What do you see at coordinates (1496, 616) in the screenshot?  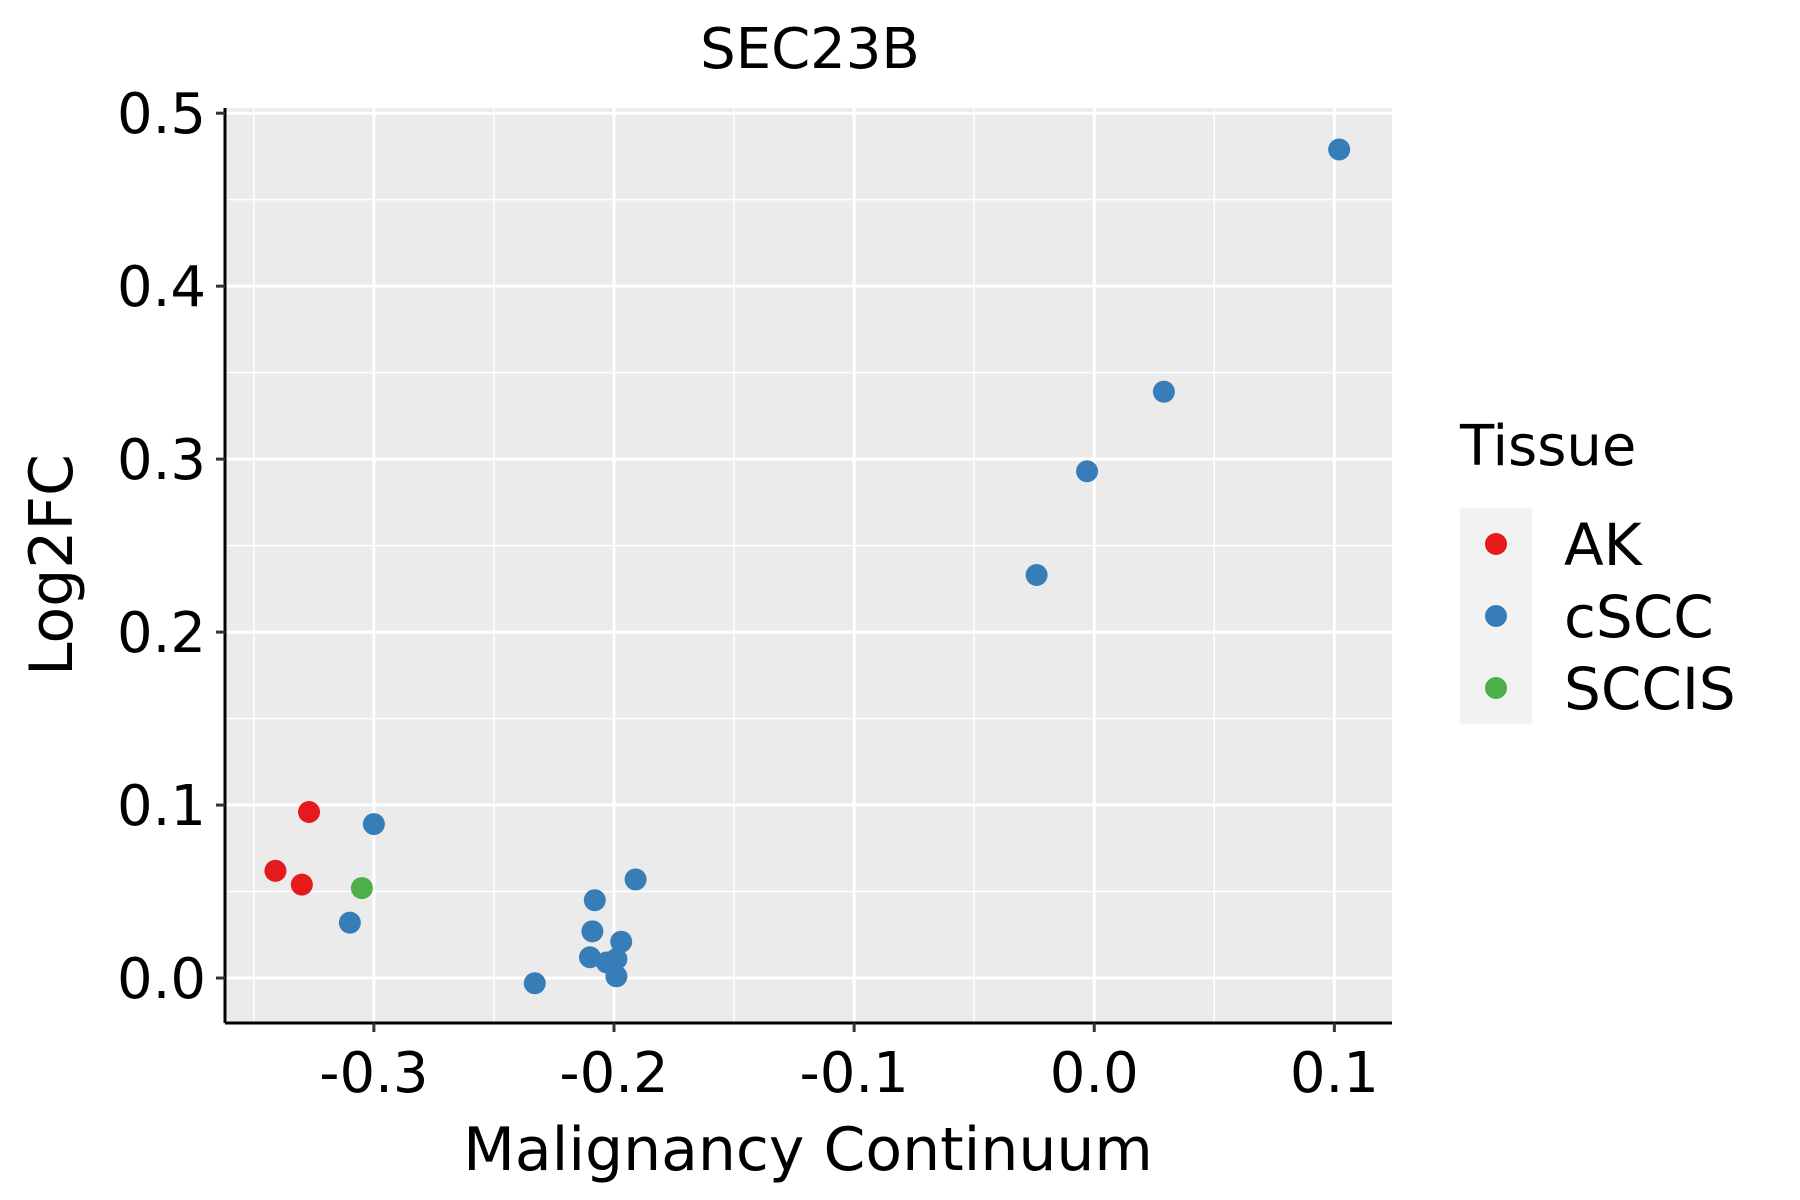 I see `legend-key-cscc` at bounding box center [1496, 616].